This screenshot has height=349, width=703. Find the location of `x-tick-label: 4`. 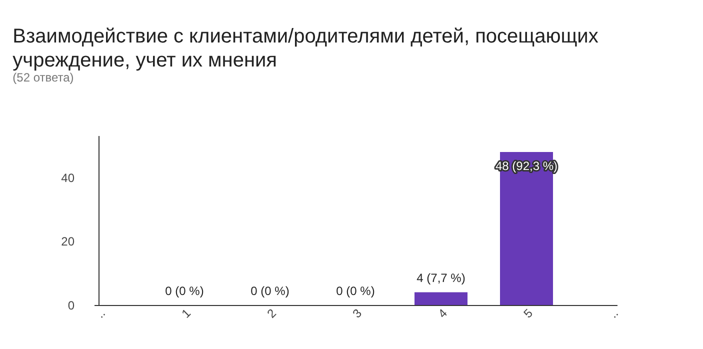

x-tick-label: 4 is located at coordinates (442, 313).